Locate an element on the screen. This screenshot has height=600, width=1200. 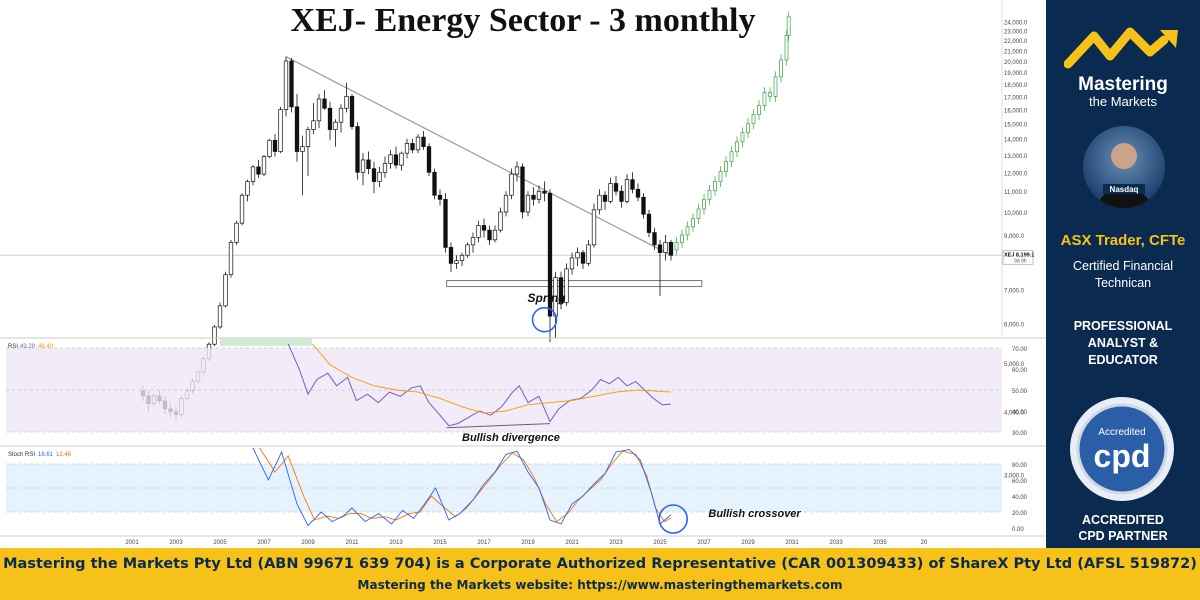
price-tick-label: 19,000.0 is located at coordinates (1016, 74).